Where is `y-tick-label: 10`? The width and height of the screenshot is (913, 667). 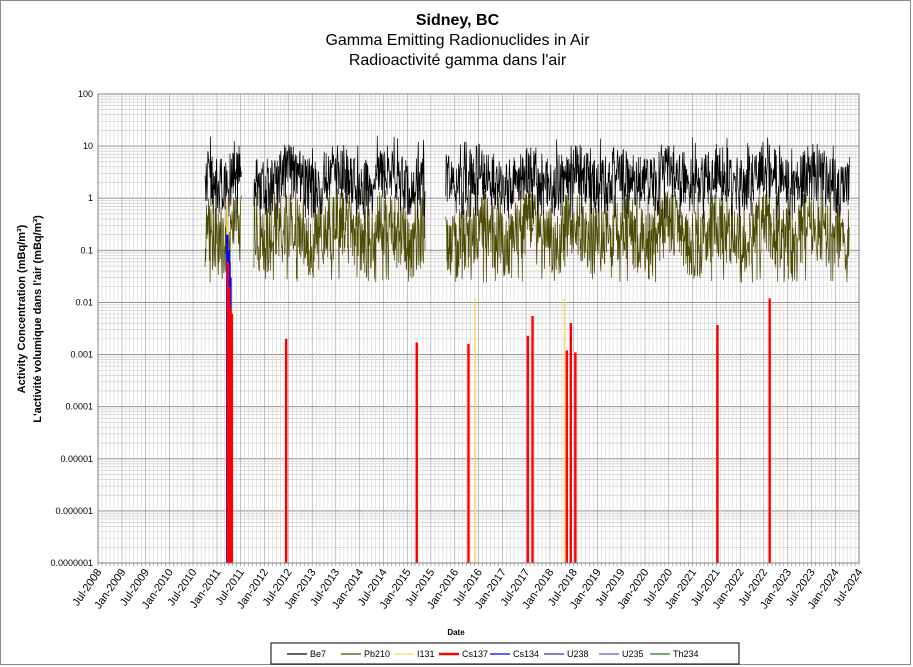 y-tick-label: 10 is located at coordinates (88, 146).